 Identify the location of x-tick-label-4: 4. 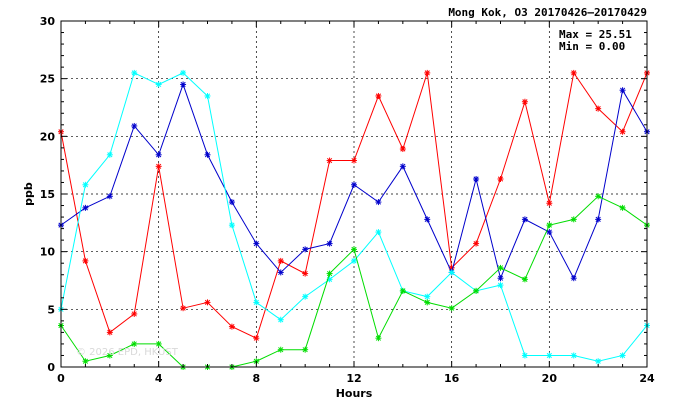
(159, 378).